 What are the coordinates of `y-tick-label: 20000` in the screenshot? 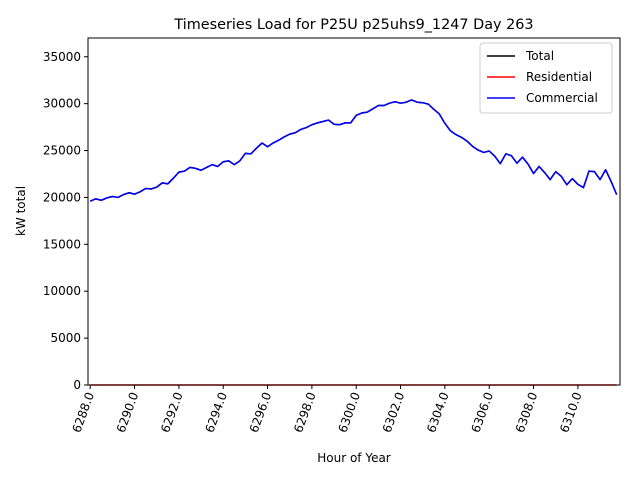 It's located at (62, 197).